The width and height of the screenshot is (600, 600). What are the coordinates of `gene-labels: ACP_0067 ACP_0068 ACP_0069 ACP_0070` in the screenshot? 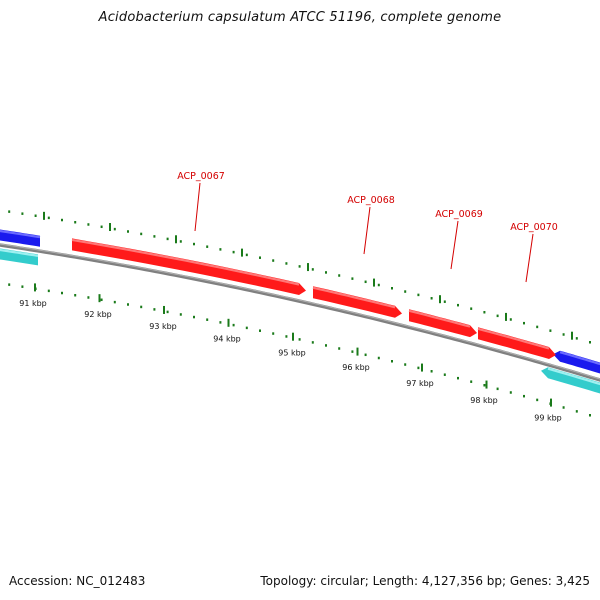 It's located at (367, 227).